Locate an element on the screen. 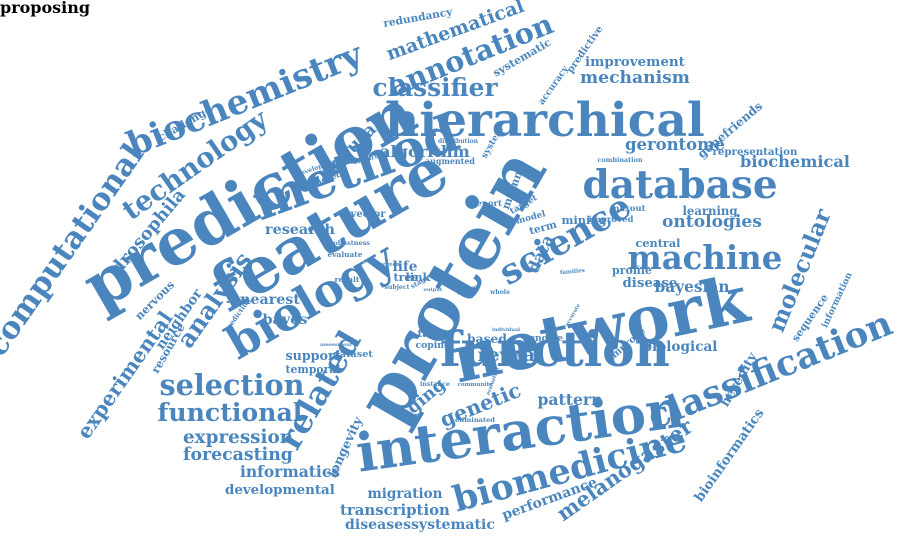 The image size is (900, 553). word: report is located at coordinates (487, 203).